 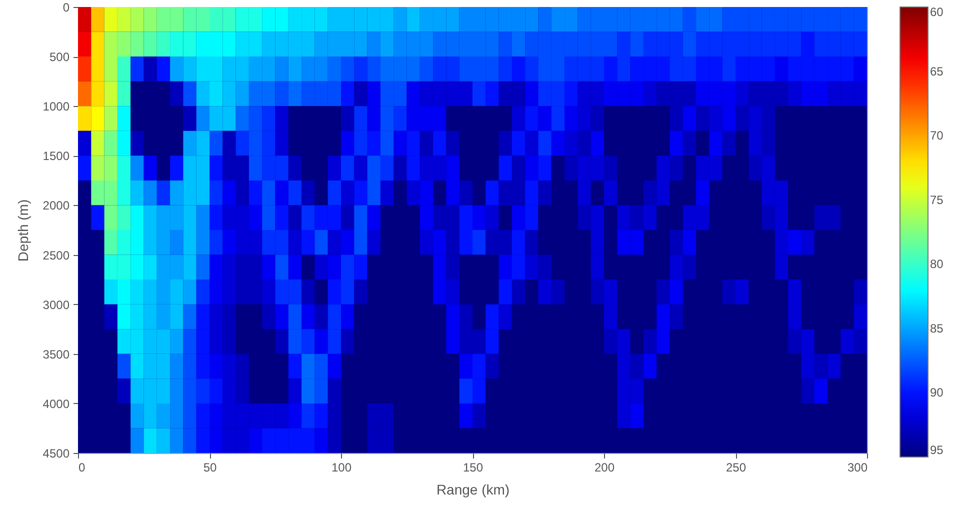 What do you see at coordinates (937, 450) in the screenshot?
I see `color-bar-label: 95` at bounding box center [937, 450].